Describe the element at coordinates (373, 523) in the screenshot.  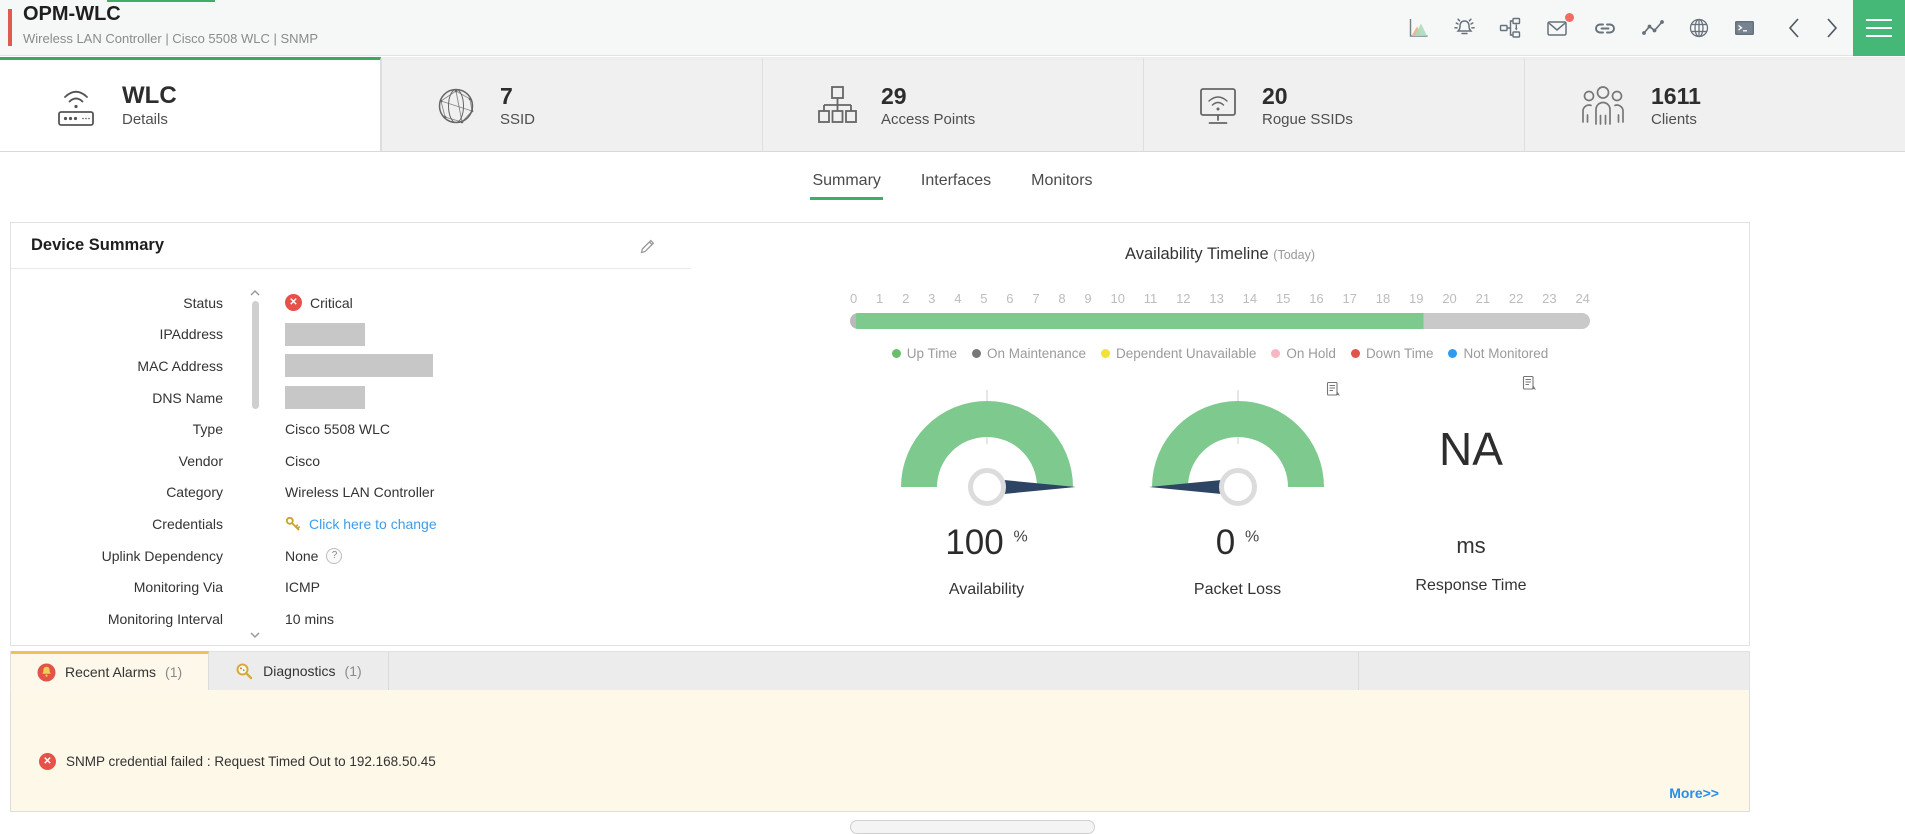
I see `change-credentials-link: Click here to change` at that location.